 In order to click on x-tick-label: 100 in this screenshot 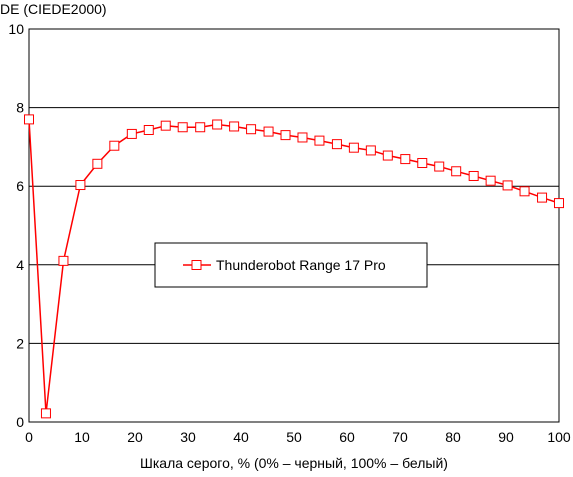, I will do `click(559, 437)`.